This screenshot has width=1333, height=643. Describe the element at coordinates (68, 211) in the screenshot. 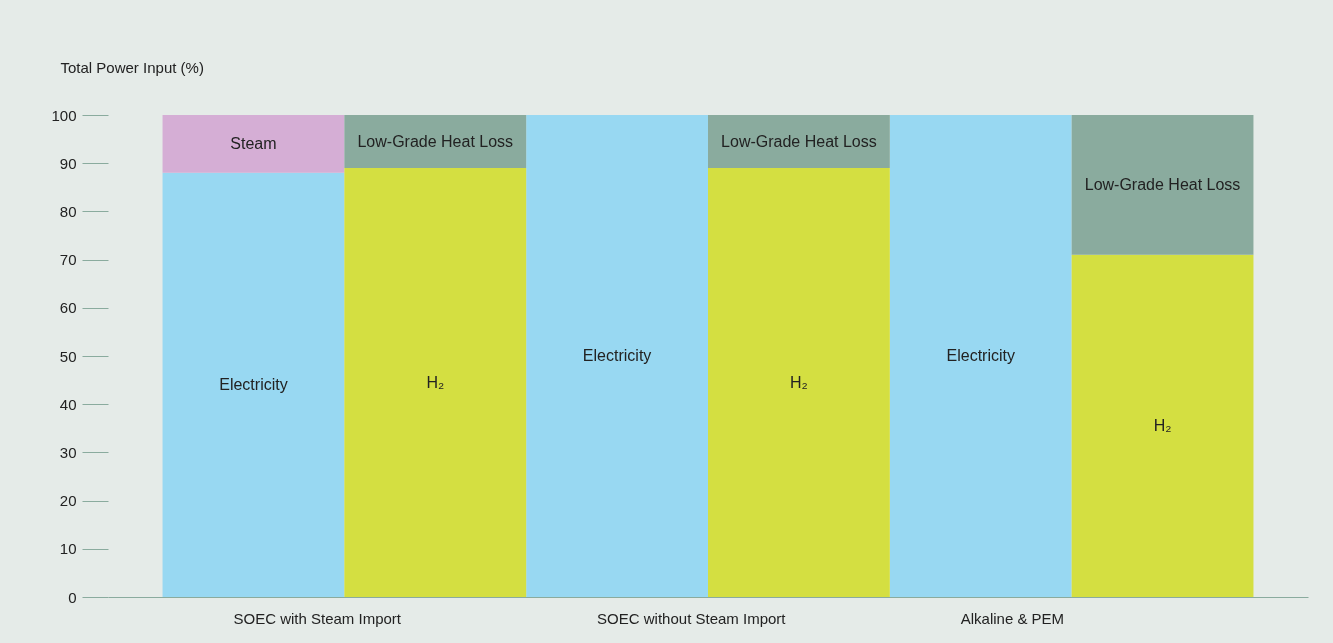

I see `y-tick-label: 80` at that location.